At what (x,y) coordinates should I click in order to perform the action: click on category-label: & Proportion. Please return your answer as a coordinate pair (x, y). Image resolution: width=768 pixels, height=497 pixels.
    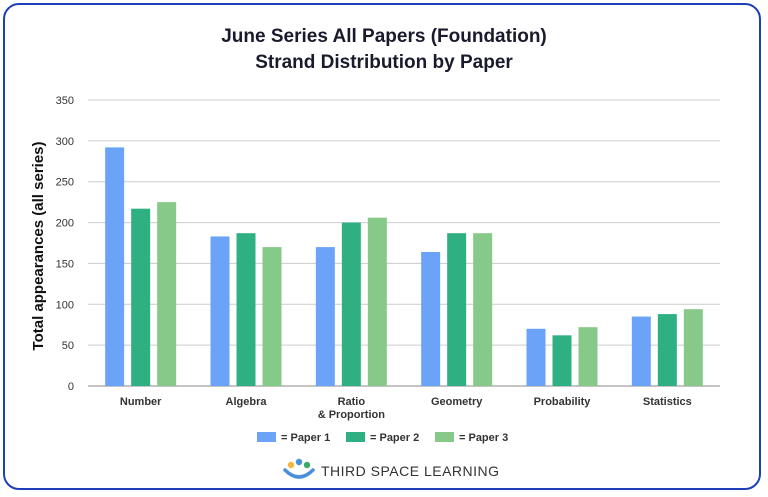
    Looking at the image, I should click on (351, 415).